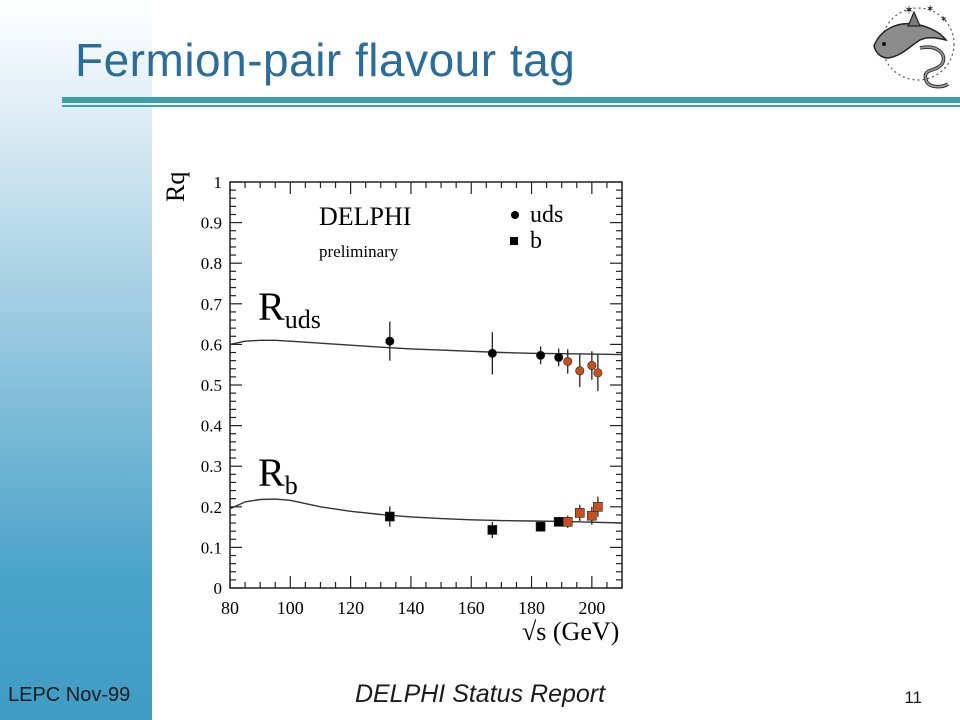 Image resolution: width=960 pixels, height=720 pixels. I want to click on page-number: 11, so click(913, 697).